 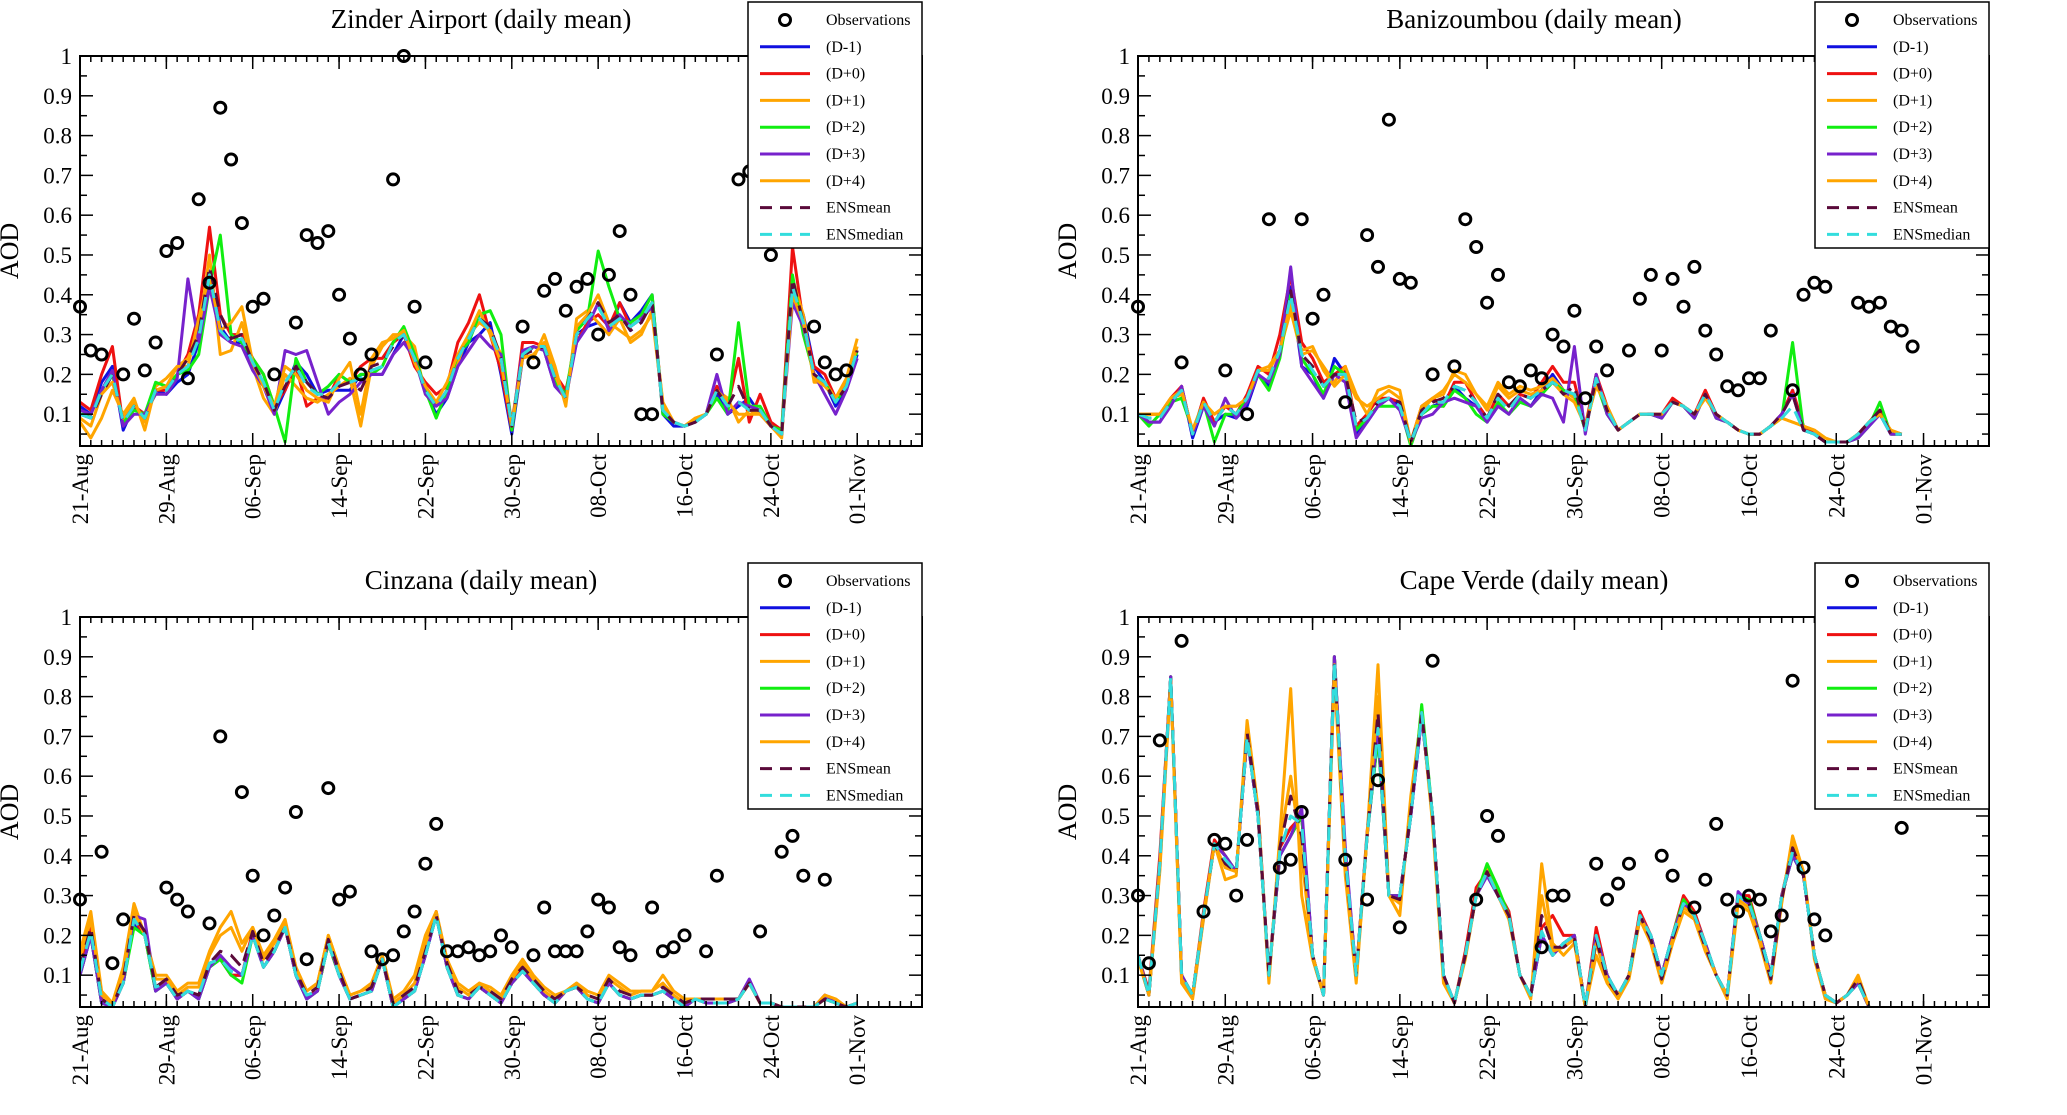 I want to click on y-tick-label: 1, so click(x=67, y=617).